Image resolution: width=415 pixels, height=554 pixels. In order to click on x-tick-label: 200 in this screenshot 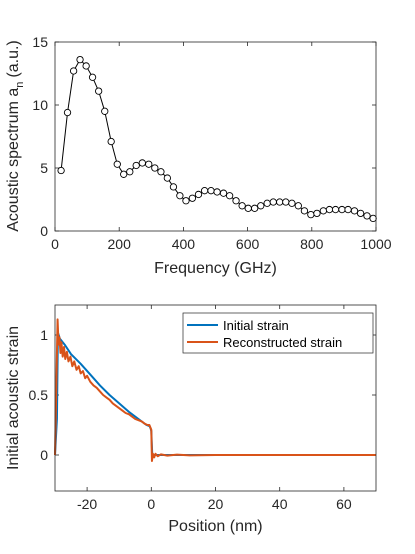, I will do `click(120, 244)`.